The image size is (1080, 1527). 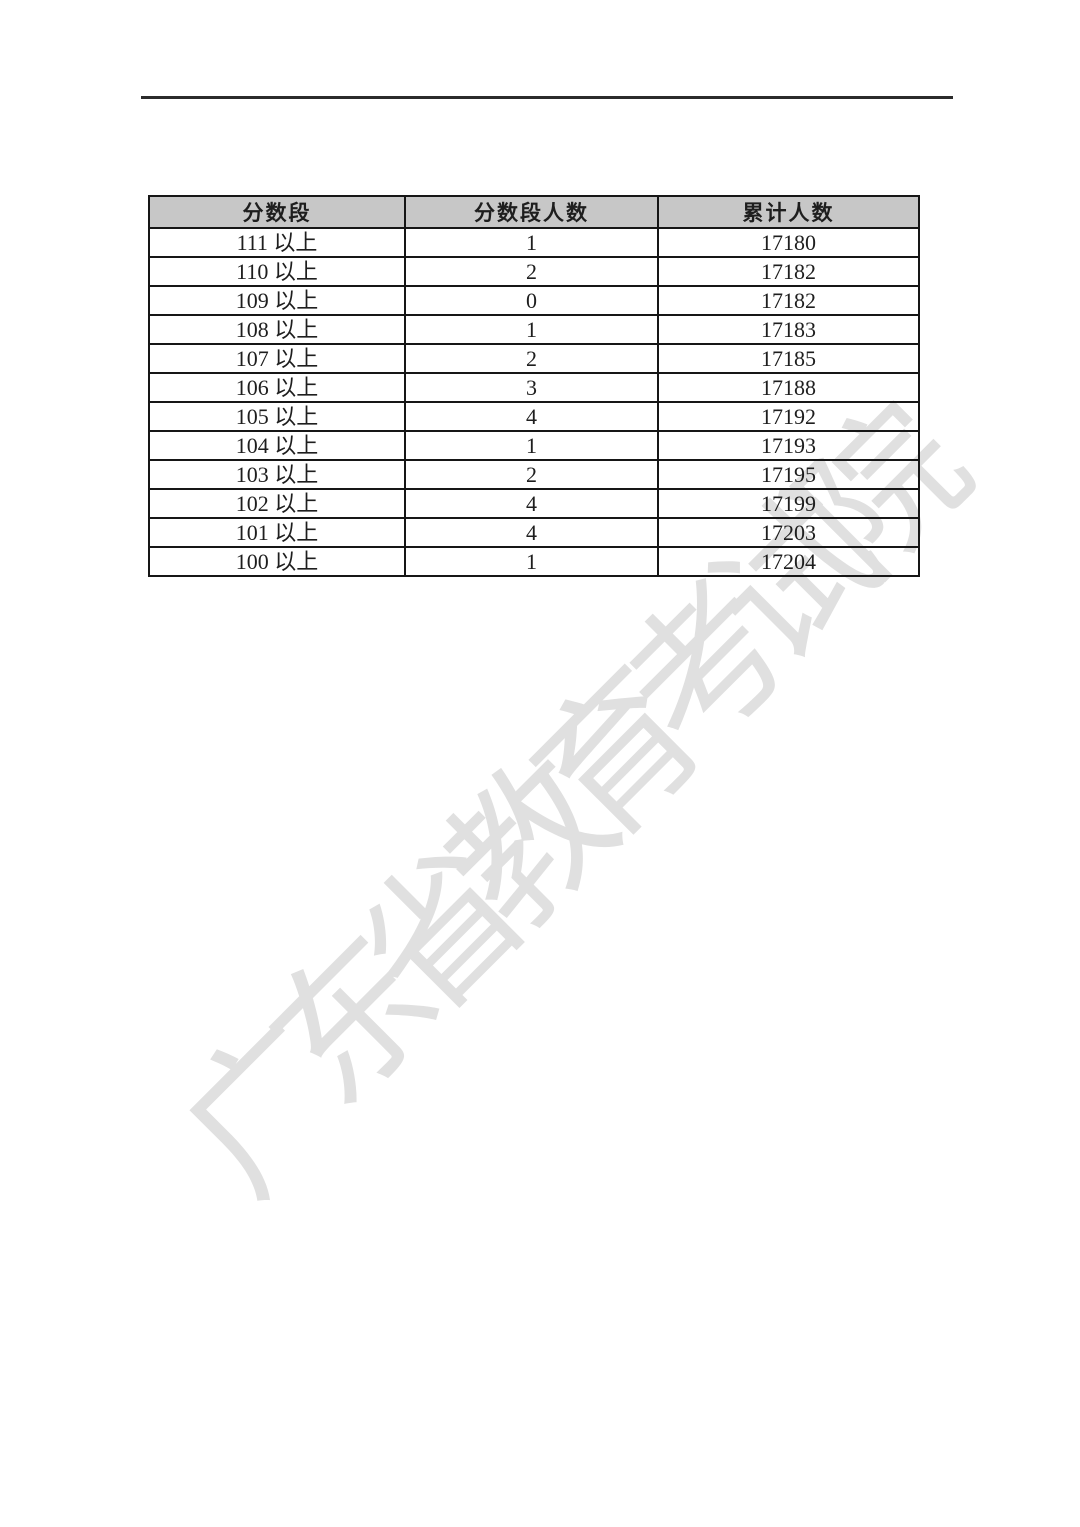 I want to click on table-row: 102 以上 4 17199, so click(x=534, y=503).